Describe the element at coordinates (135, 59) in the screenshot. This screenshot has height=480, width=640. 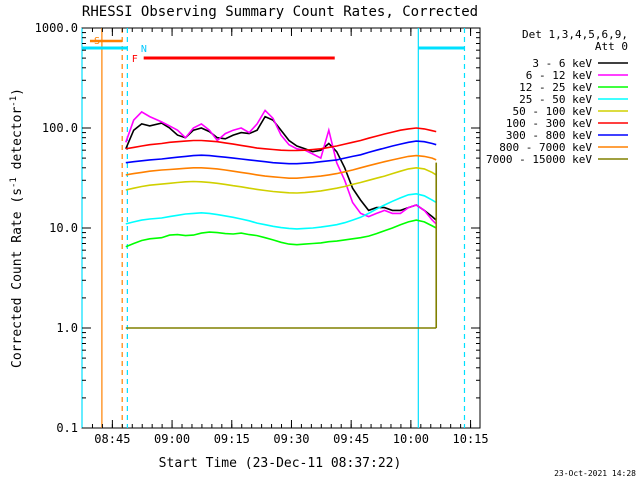
I see `annotation-f: F` at that location.